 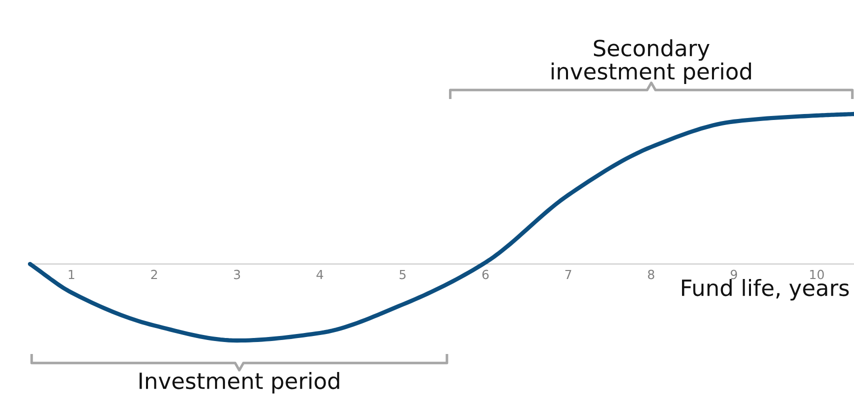 I want to click on text: Investment period, so click(x=240, y=383).